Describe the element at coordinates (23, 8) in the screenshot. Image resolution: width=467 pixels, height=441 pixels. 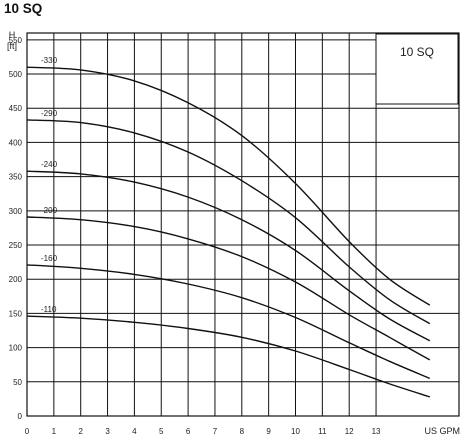
I see `page-title: 10 SQ` at that location.